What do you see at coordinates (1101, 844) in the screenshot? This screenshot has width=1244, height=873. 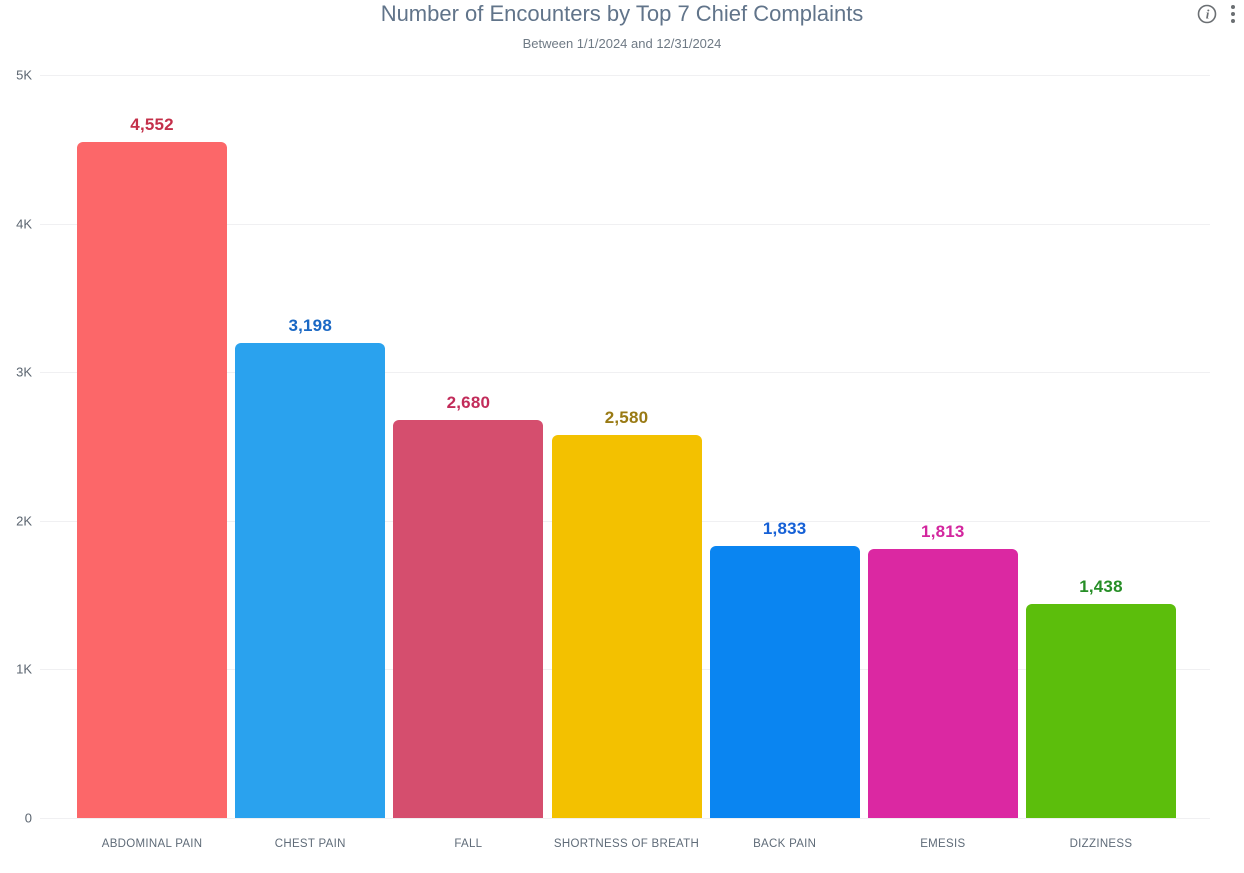 I see `x-axis-label: DIZZINESS` at bounding box center [1101, 844].